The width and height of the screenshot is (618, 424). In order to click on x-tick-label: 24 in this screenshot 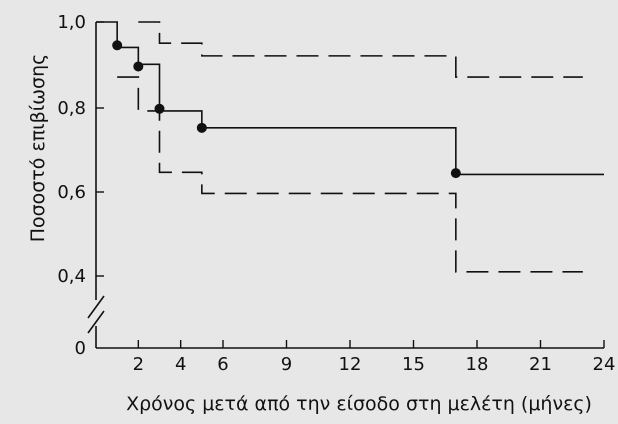, I will do `click(604, 364)`.